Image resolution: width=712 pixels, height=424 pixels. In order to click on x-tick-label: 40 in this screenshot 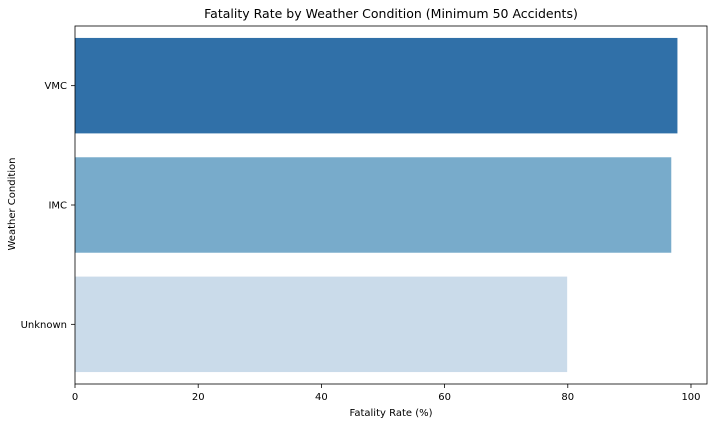, I will do `click(321, 397)`.